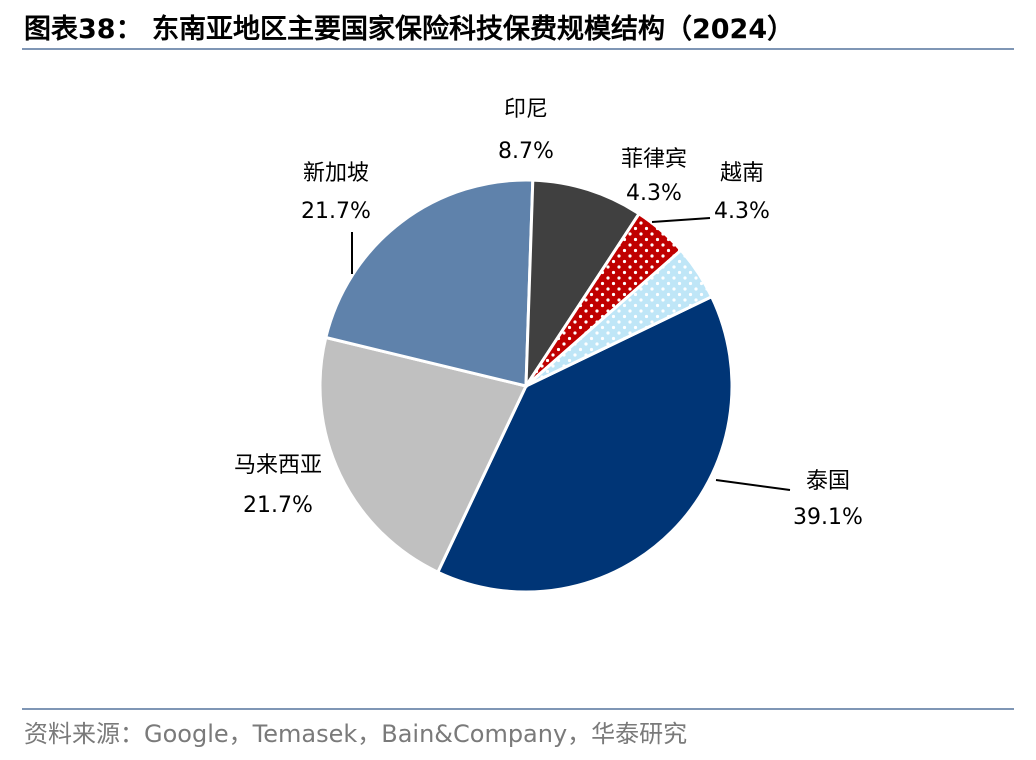 The image size is (1036, 760). I want to click on slice-name-label-5: 菲律宾, so click(654, 159).